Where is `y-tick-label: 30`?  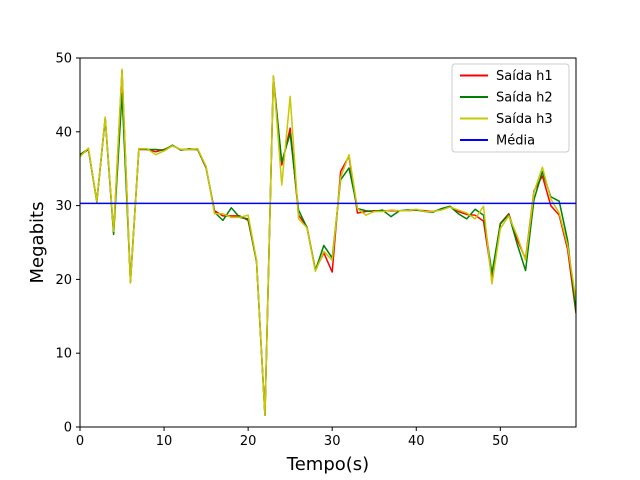 y-tick-label: 30 is located at coordinates (63, 206).